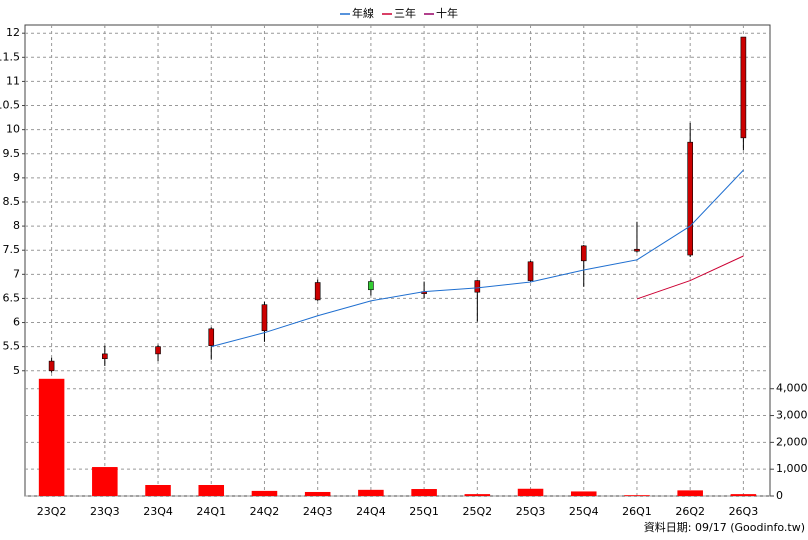 The width and height of the screenshot is (808, 540). I want to click on y-tick-label: 7, so click(16, 273).